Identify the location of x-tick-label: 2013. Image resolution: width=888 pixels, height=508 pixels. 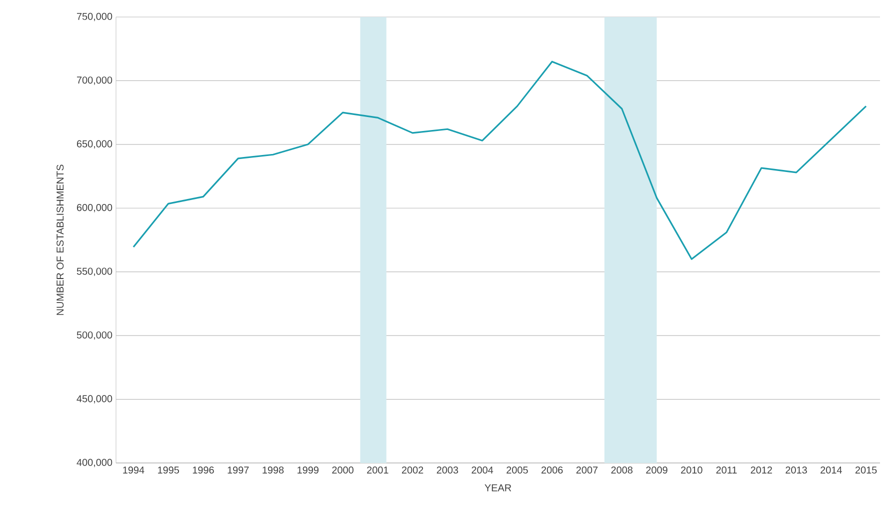
(796, 470).